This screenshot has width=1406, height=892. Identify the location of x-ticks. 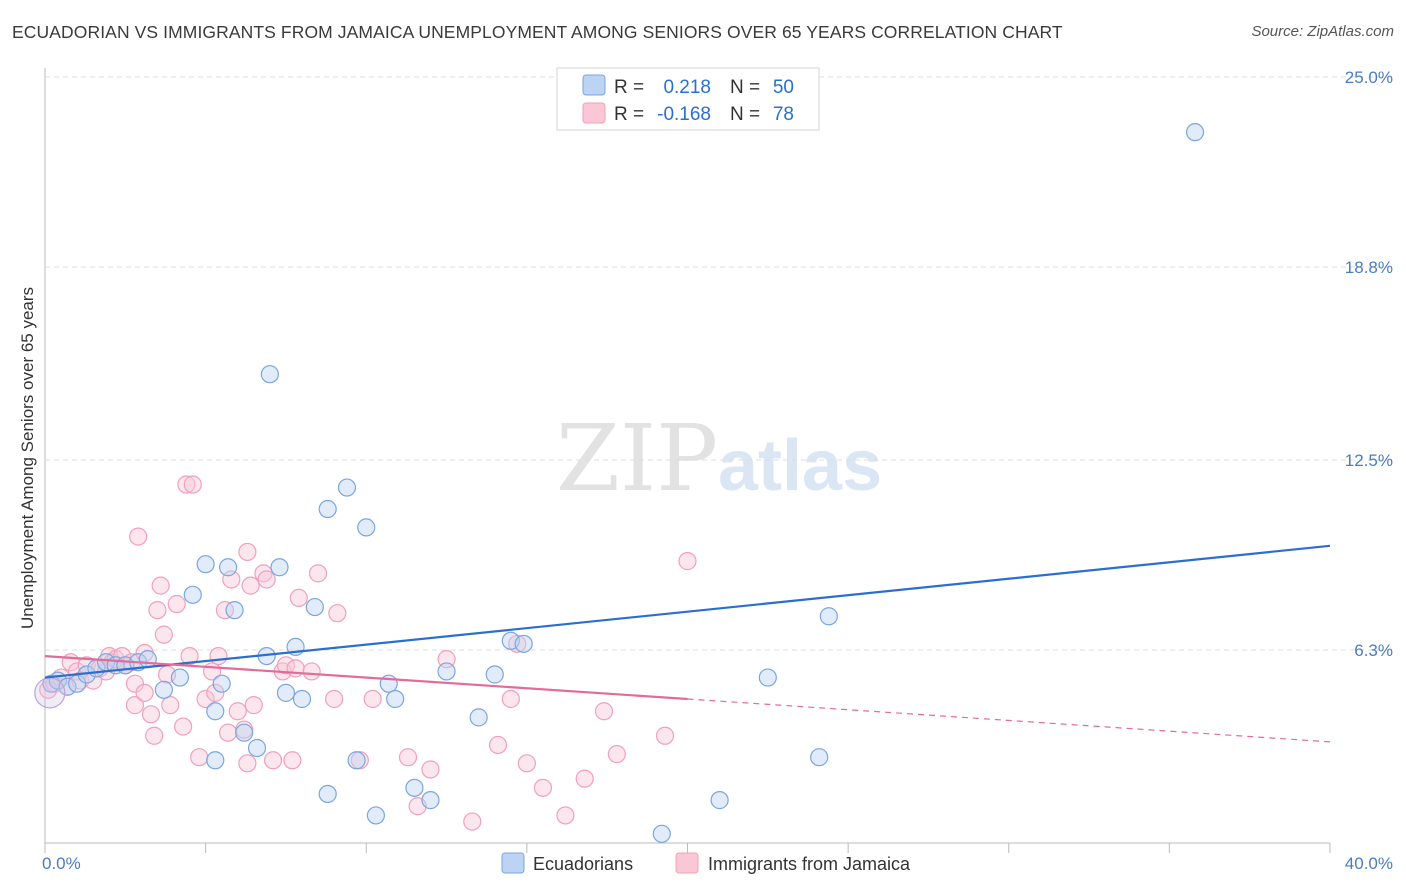
(687, 848).